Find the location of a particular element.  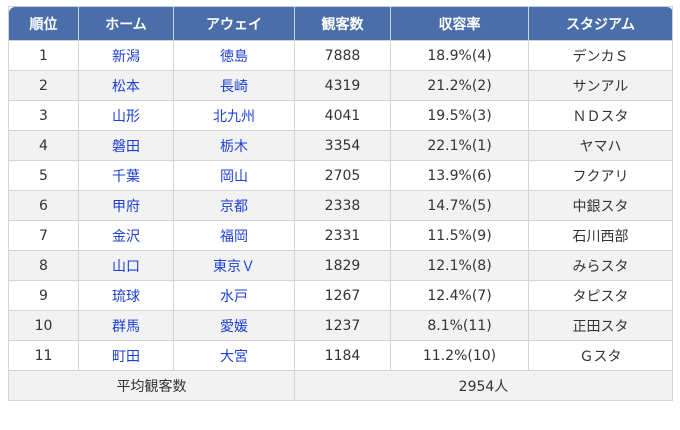

stadium-cell: 石川西部 is located at coordinates (600, 235).